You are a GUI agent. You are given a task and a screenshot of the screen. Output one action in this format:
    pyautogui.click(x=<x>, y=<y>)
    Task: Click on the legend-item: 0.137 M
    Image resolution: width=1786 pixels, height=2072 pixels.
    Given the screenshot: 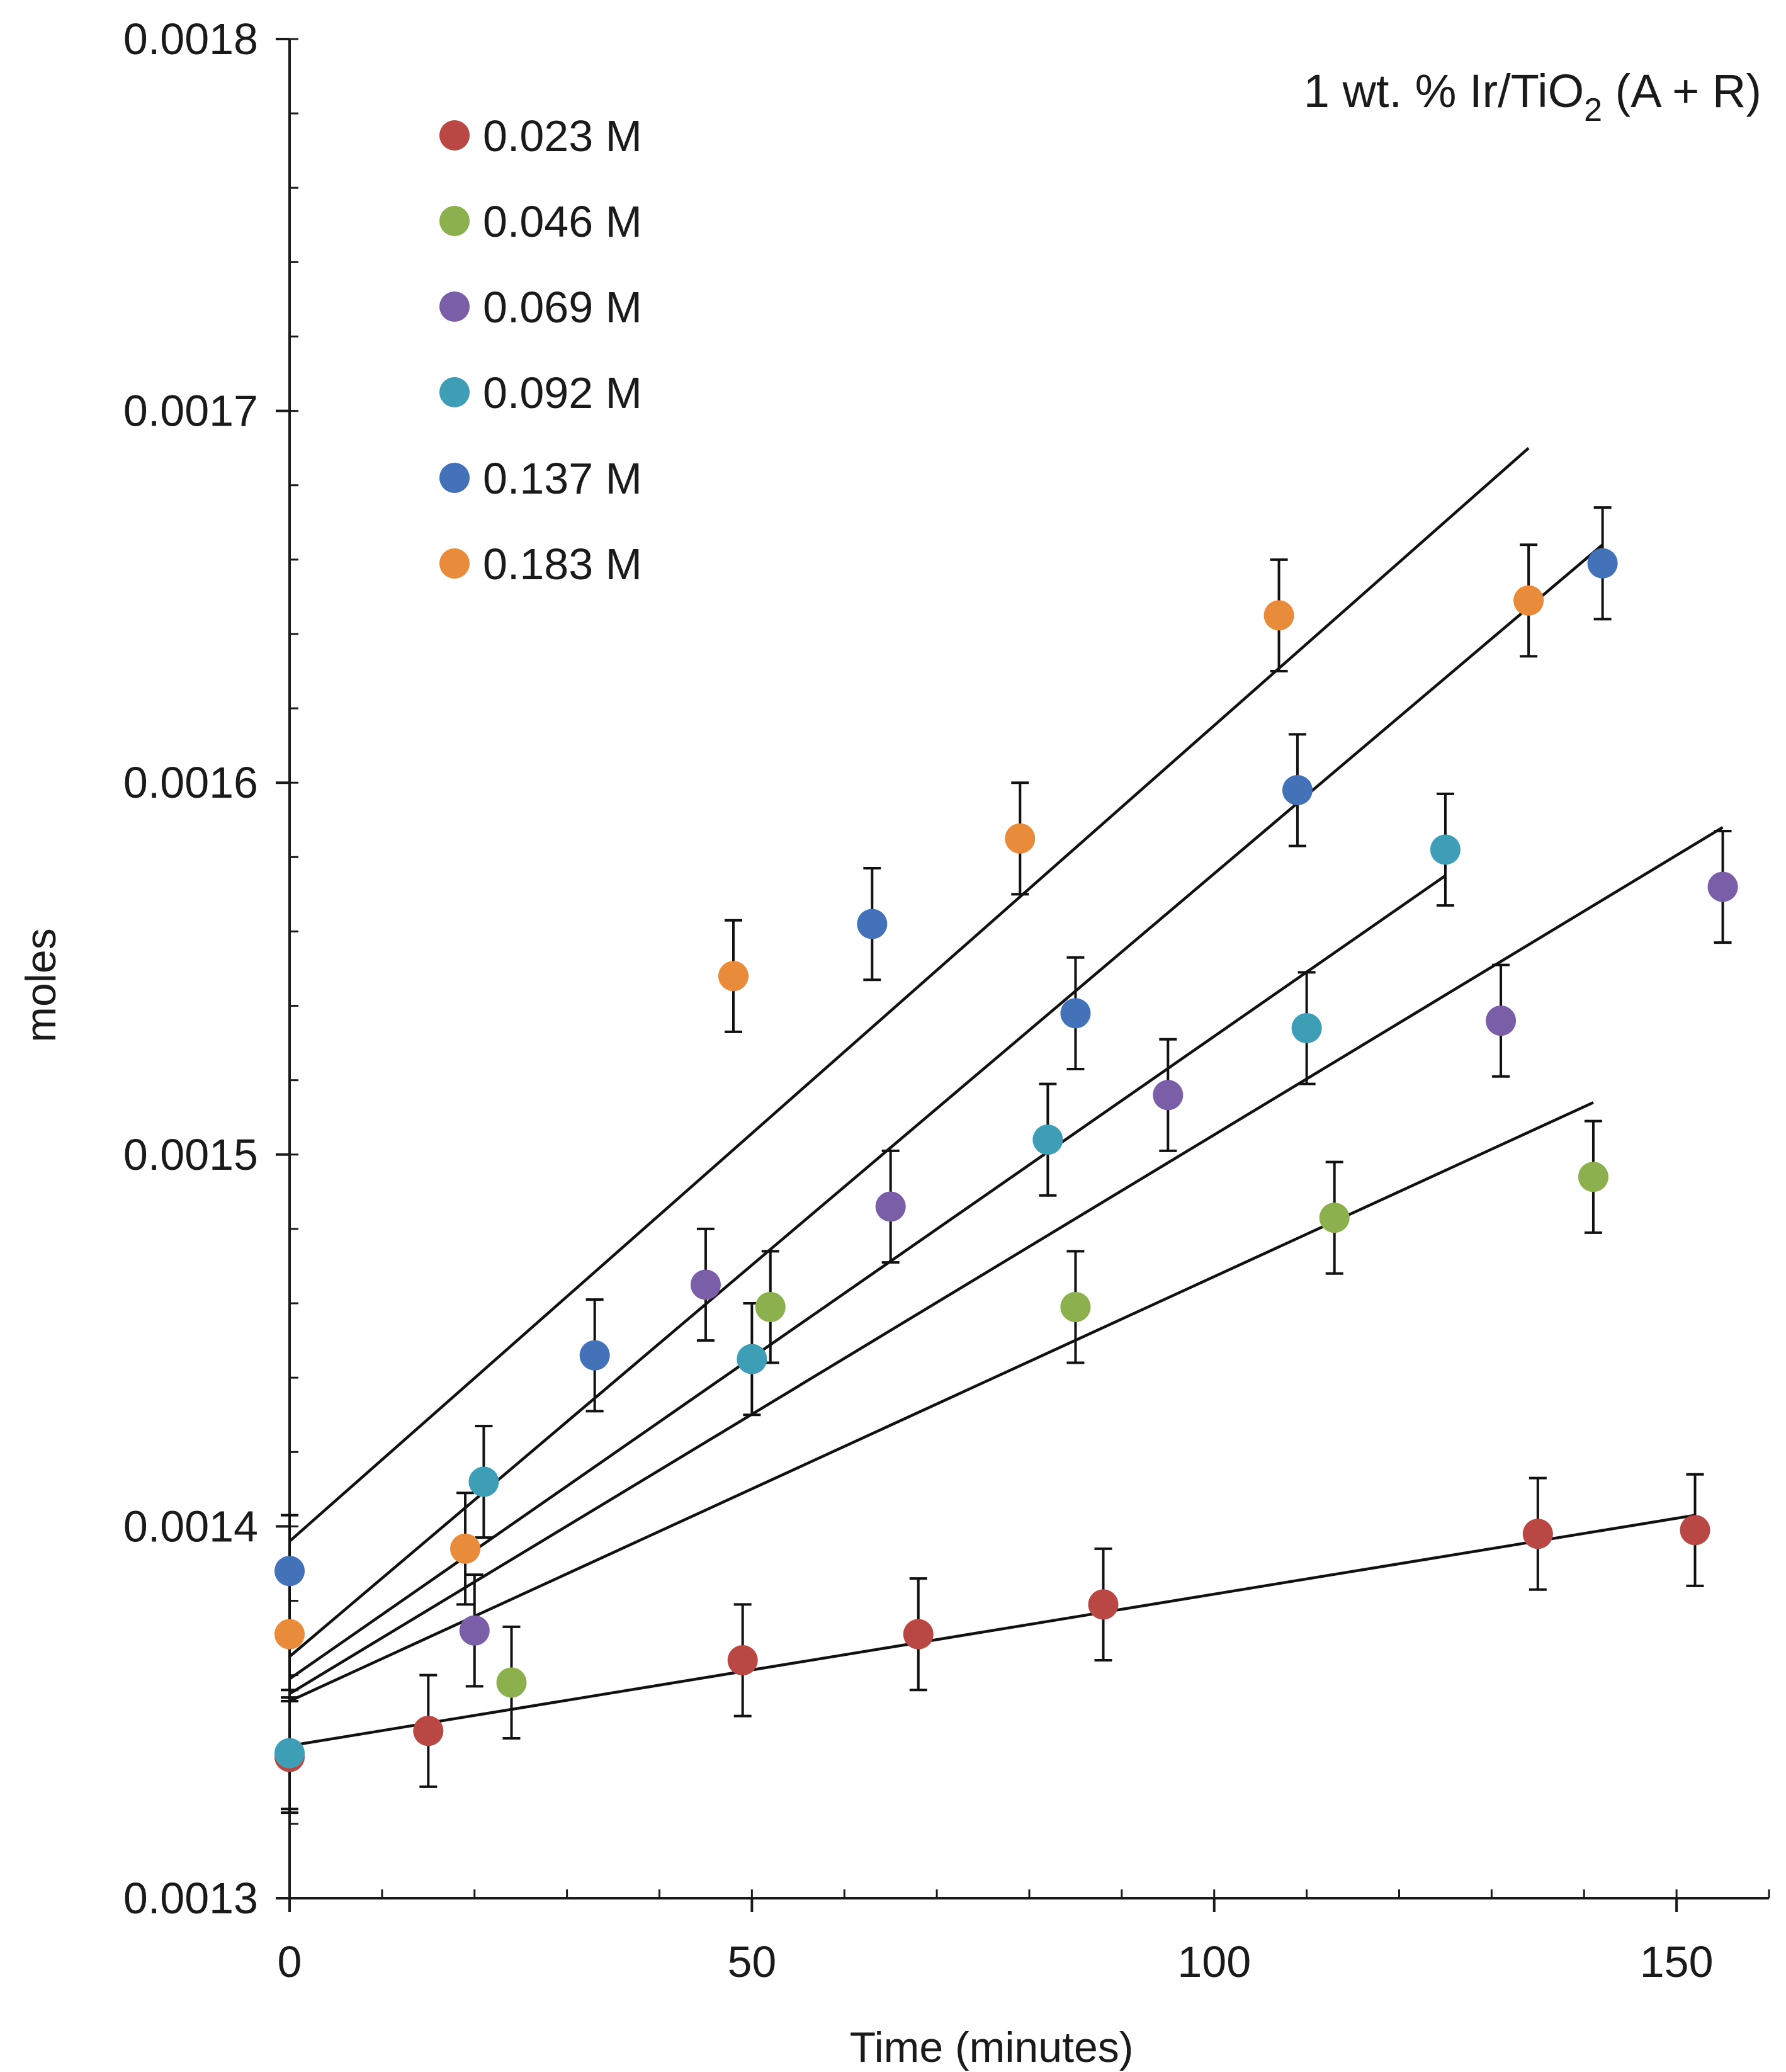 What is the action you would take?
    pyautogui.click(x=540, y=478)
    